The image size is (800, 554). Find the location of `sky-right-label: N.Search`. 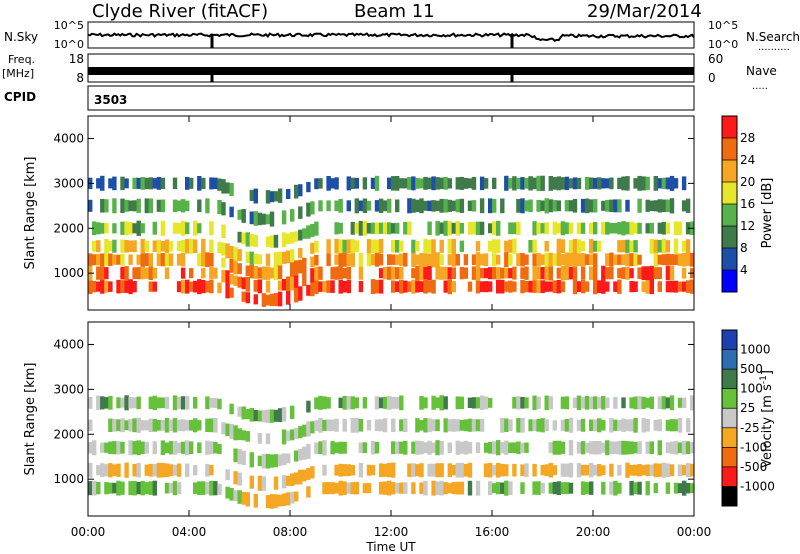

sky-right-label: N.Search is located at coordinates (773, 37).